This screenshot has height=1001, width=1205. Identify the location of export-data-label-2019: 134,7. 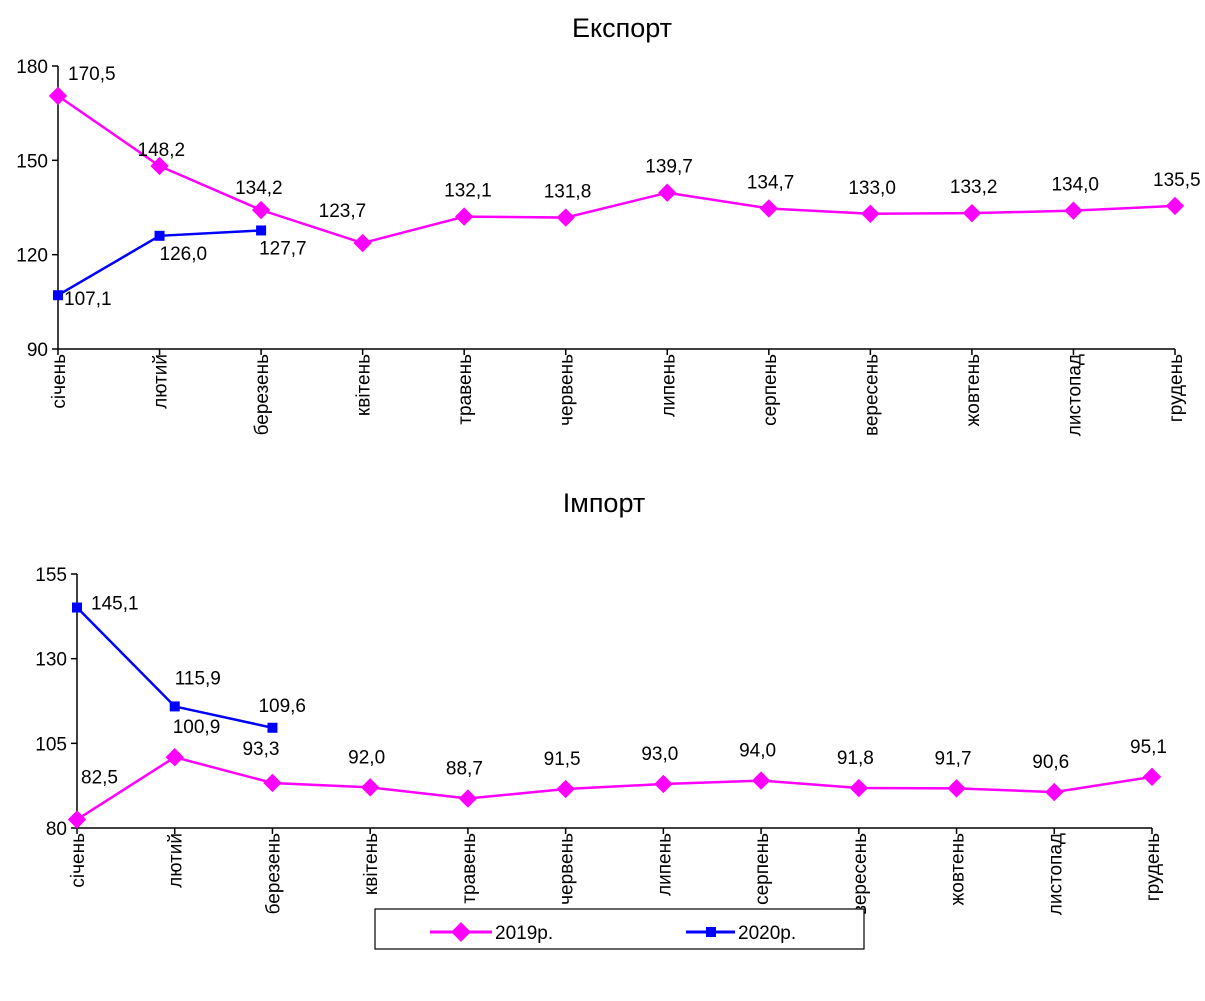
(771, 182).